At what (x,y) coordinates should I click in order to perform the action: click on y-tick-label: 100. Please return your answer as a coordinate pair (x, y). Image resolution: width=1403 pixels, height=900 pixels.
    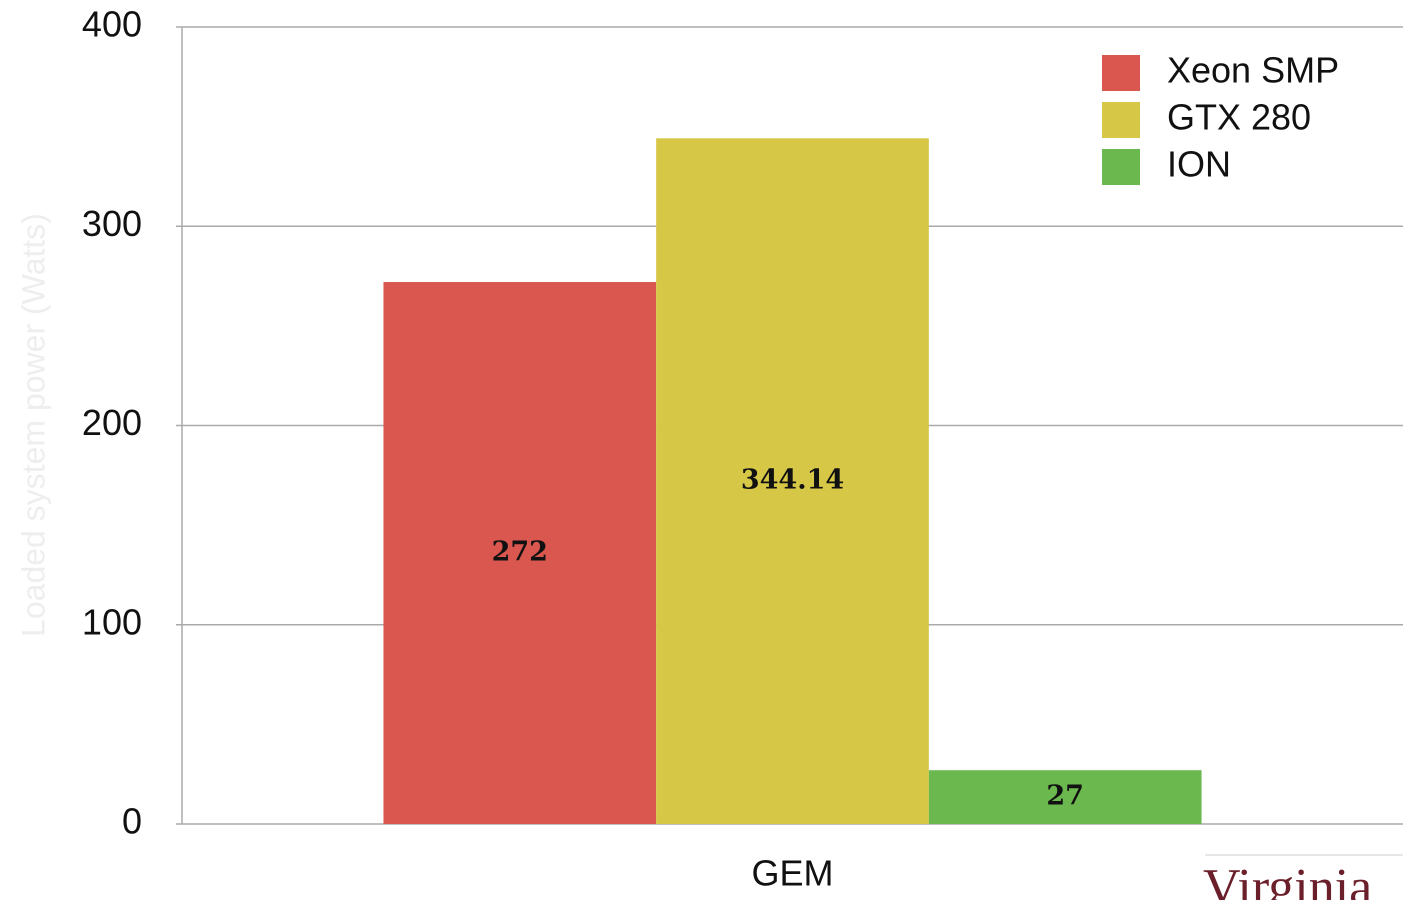
    Looking at the image, I should click on (112, 621).